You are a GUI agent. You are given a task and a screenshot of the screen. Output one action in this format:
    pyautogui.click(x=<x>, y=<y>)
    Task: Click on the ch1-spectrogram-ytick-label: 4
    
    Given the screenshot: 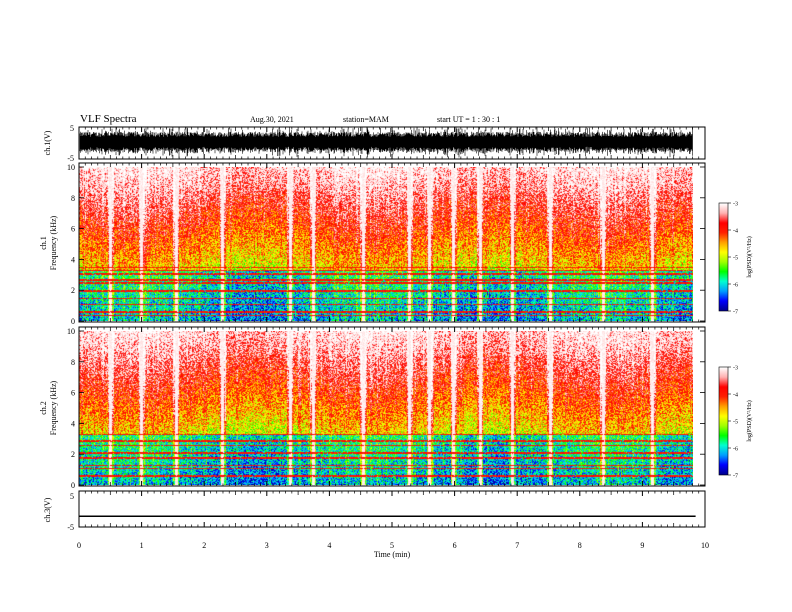 What is the action you would take?
    pyautogui.click(x=73, y=259)
    